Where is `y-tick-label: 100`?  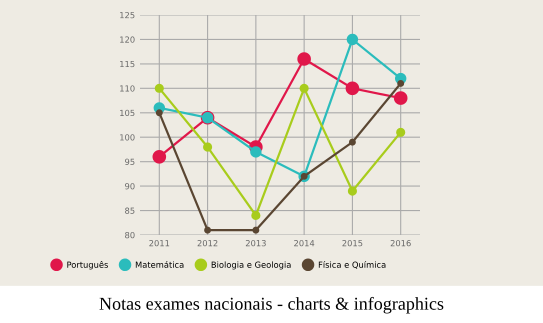
y-tick-label: 100 is located at coordinates (127, 137).